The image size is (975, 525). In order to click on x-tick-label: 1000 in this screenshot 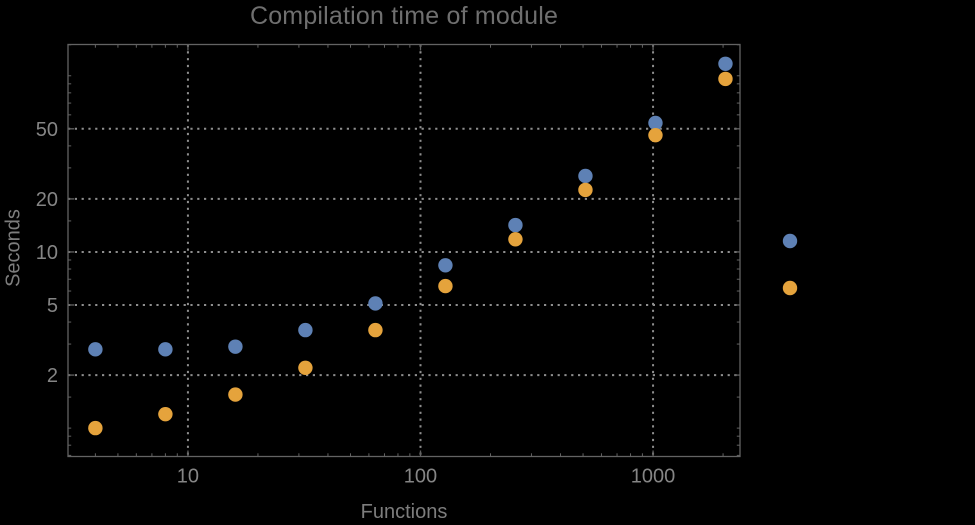, I will do `click(653, 477)`.